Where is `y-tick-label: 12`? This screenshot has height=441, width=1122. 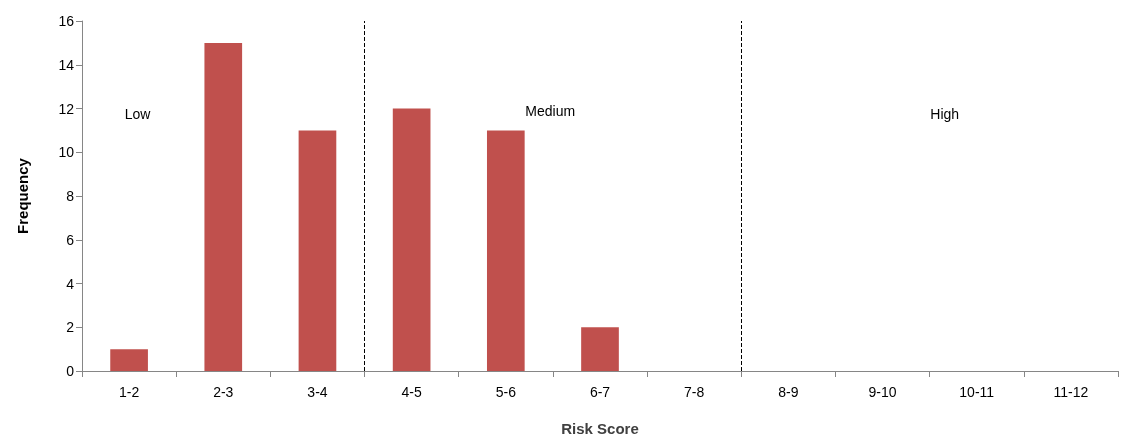 y-tick-label: 12 is located at coordinates (66, 108).